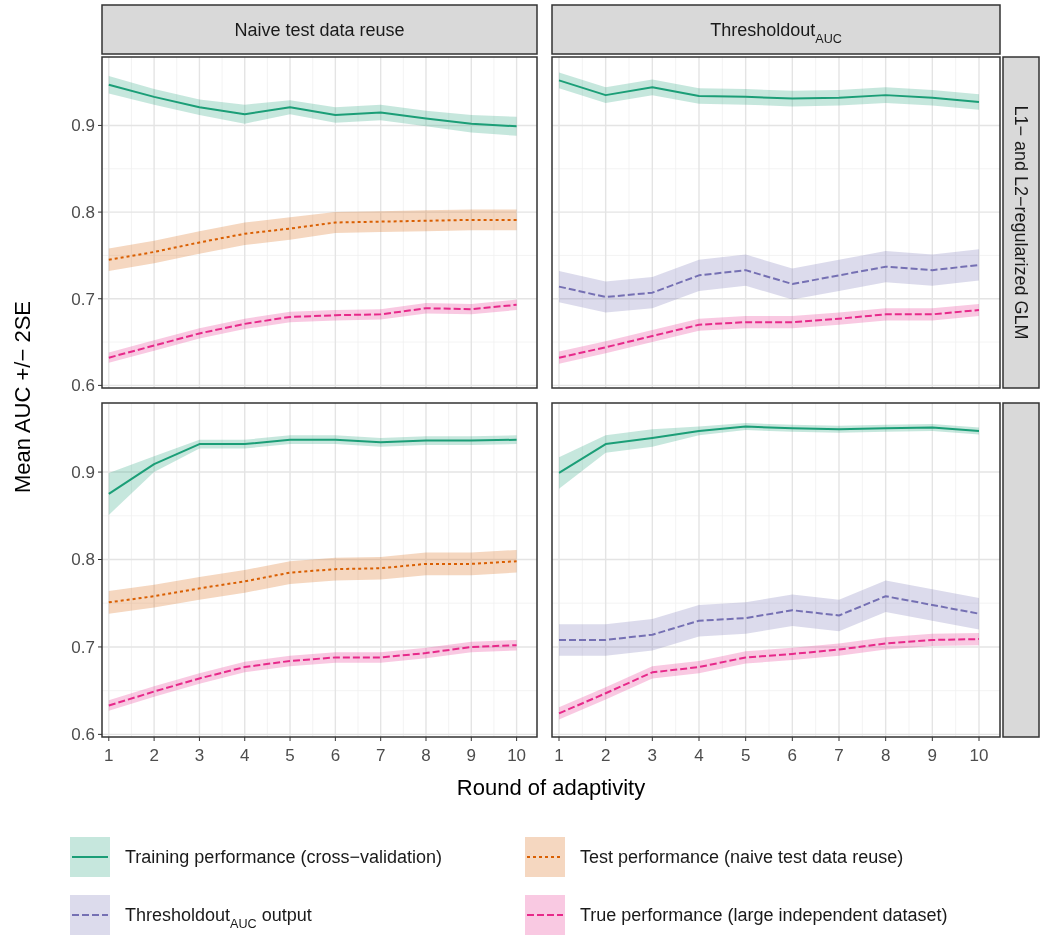 This screenshot has height=936, width=1041. Describe the element at coordinates (319, 29) in the screenshot. I see `chart-title: Naive test data reuse` at that location.